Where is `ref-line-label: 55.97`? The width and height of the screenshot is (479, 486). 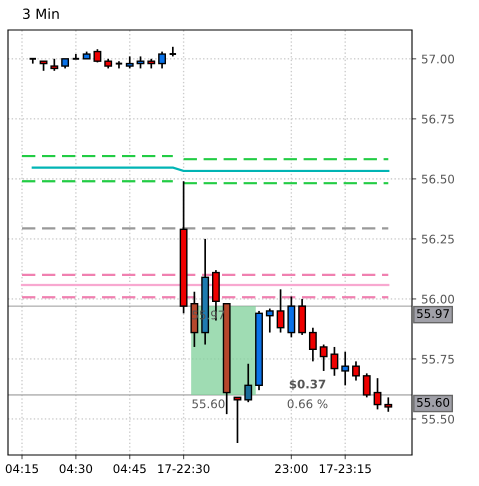
ref-line-label: 55.97 is located at coordinates (433, 313).